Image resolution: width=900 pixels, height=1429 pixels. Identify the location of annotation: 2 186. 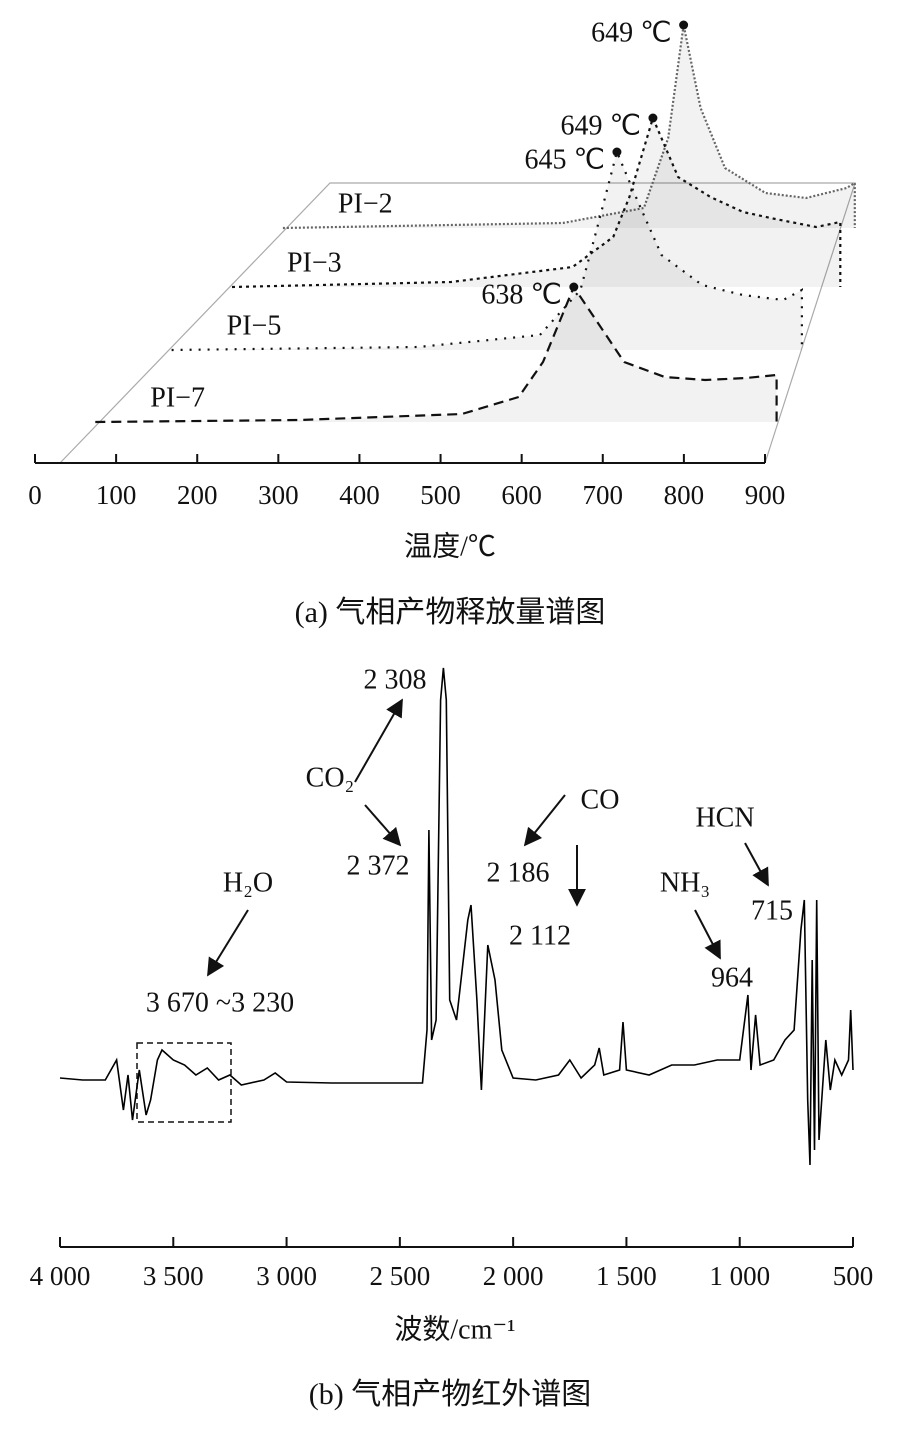
(518, 872).